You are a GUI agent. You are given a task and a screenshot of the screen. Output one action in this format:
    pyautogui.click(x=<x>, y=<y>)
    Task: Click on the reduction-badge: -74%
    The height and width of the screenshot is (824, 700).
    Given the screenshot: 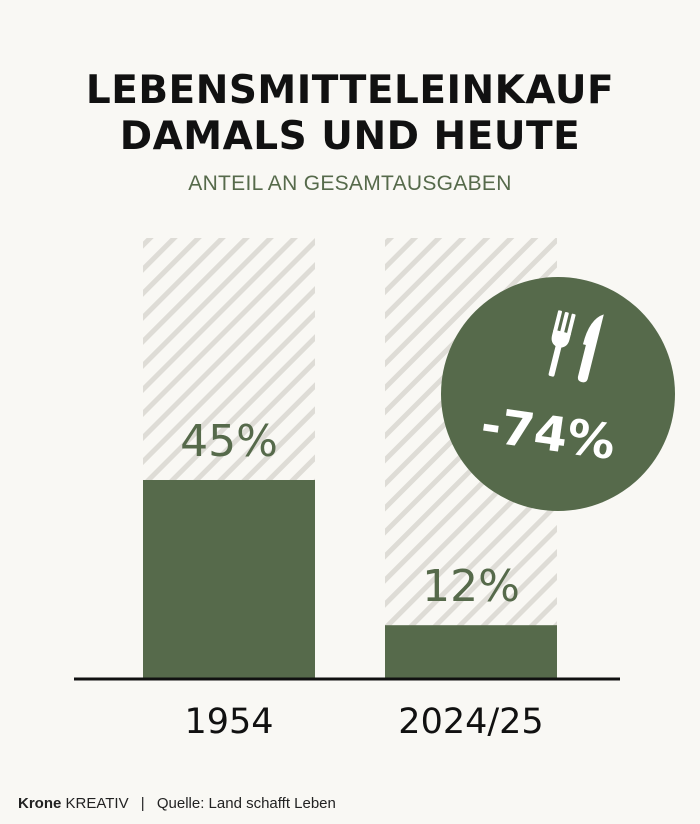 What is the action you would take?
    pyautogui.click(x=558, y=394)
    